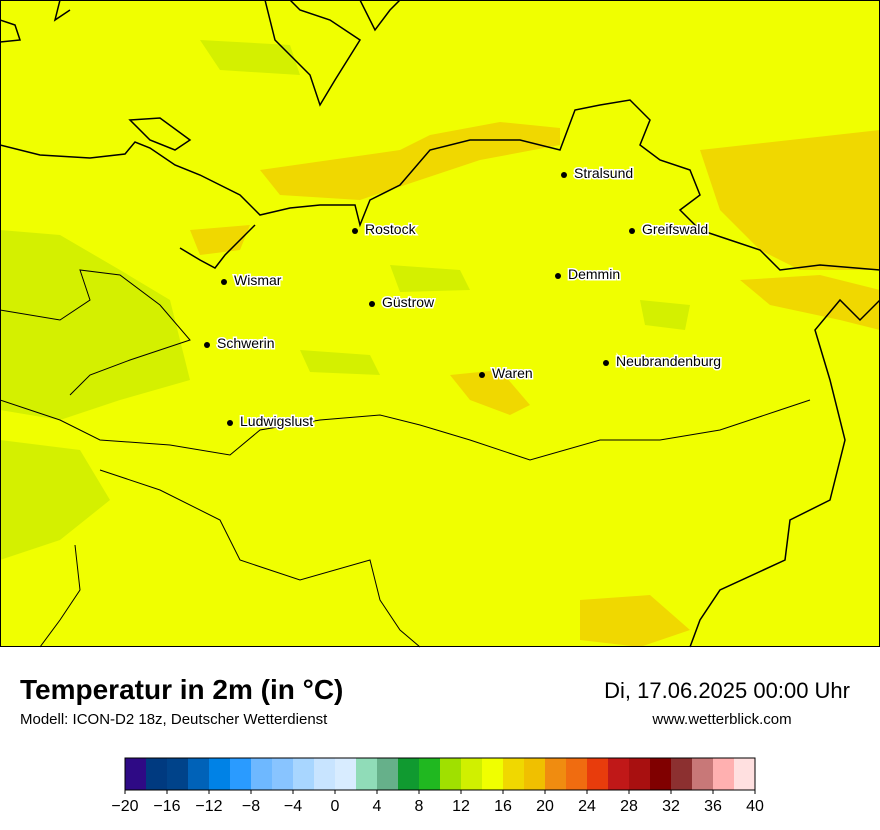  What do you see at coordinates (293, 806) in the screenshot?
I see `colorbar-tick-label: −4` at bounding box center [293, 806].